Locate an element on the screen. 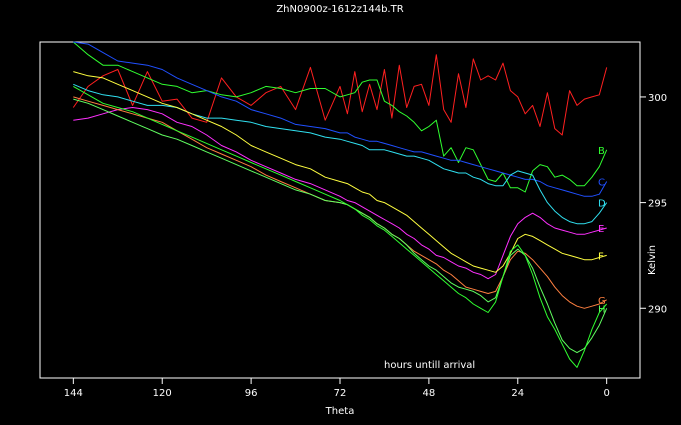 This screenshot has width=681, height=425. series-label-b: B is located at coordinates (601, 151).